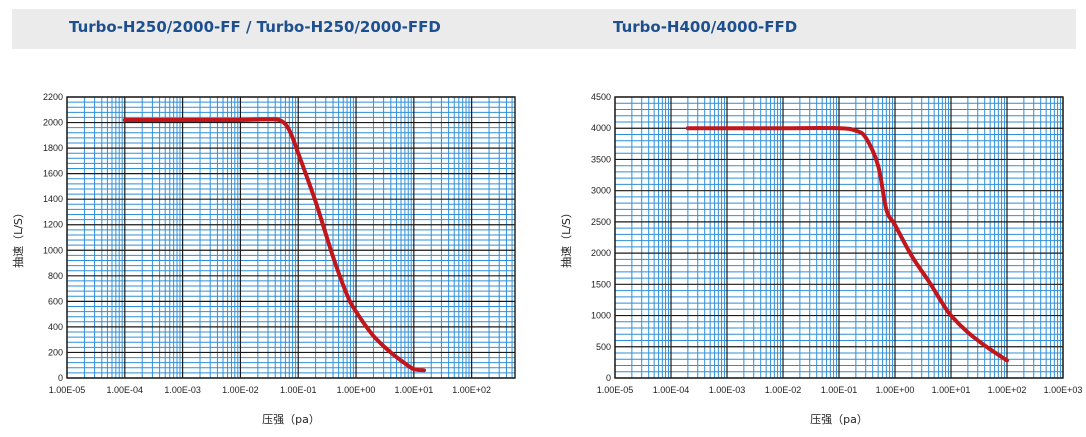  What do you see at coordinates (55, 352) in the screenshot?
I see `y-tick-label: 200` at bounding box center [55, 352].